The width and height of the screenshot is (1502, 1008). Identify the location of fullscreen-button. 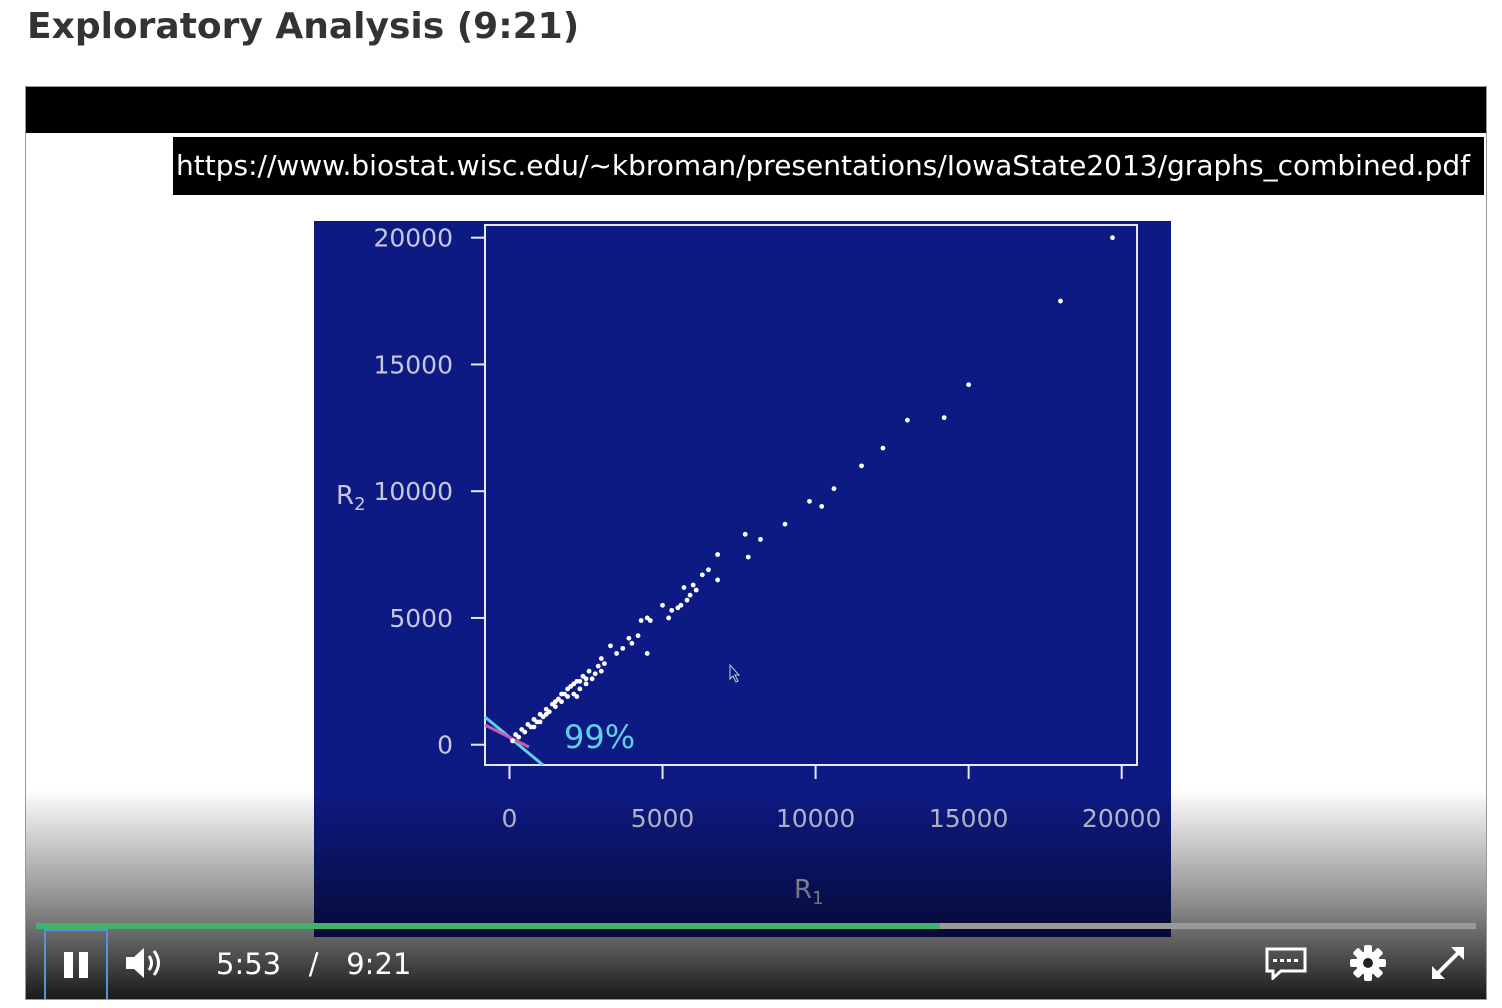
(1448, 963).